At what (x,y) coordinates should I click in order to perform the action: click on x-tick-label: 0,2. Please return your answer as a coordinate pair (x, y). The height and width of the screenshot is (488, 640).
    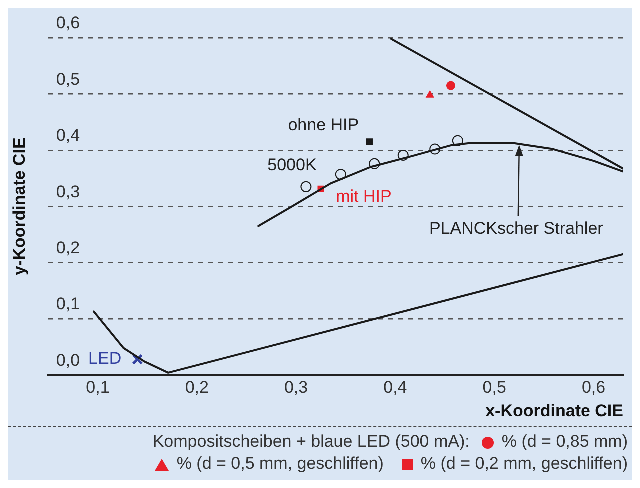
    Looking at the image, I should click on (197, 388).